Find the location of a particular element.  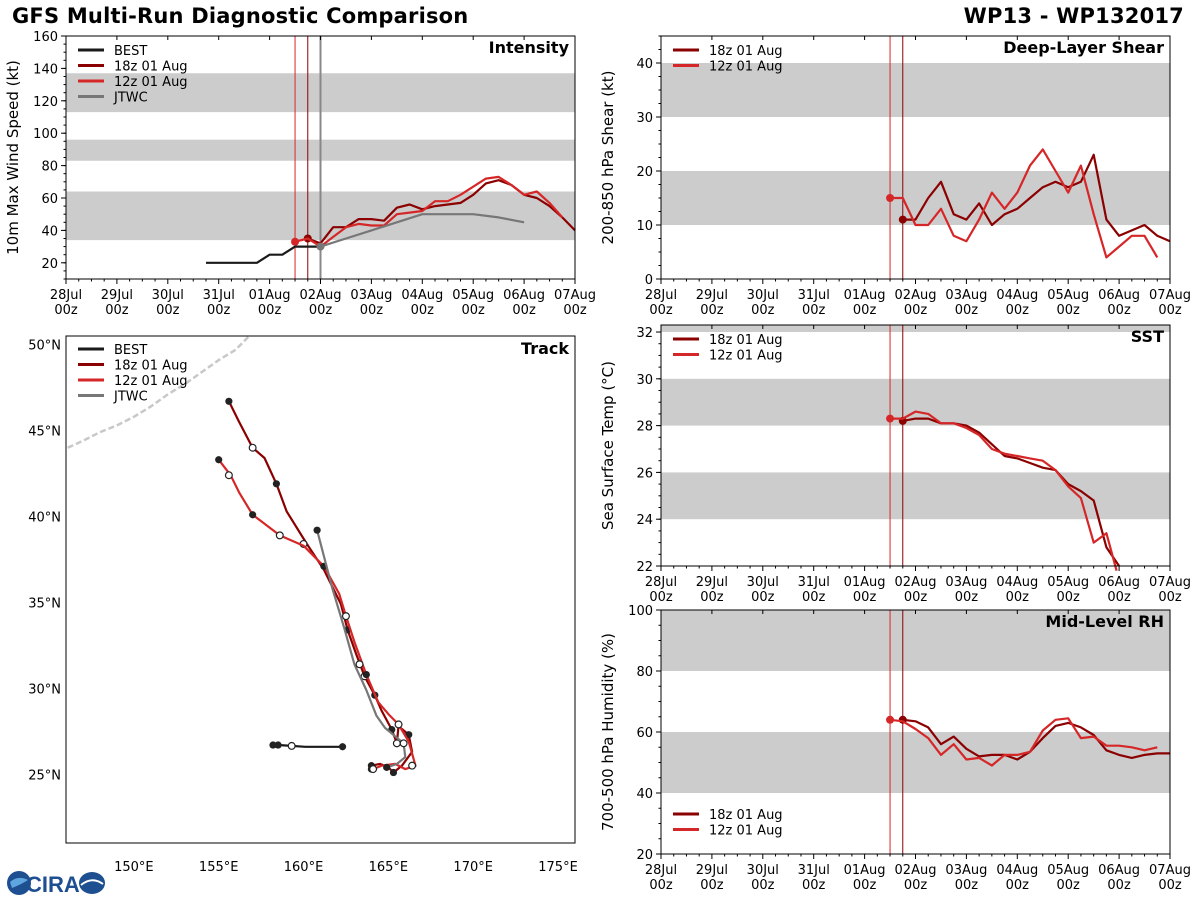

shear-ytick-label: 10 is located at coordinates (644, 226).